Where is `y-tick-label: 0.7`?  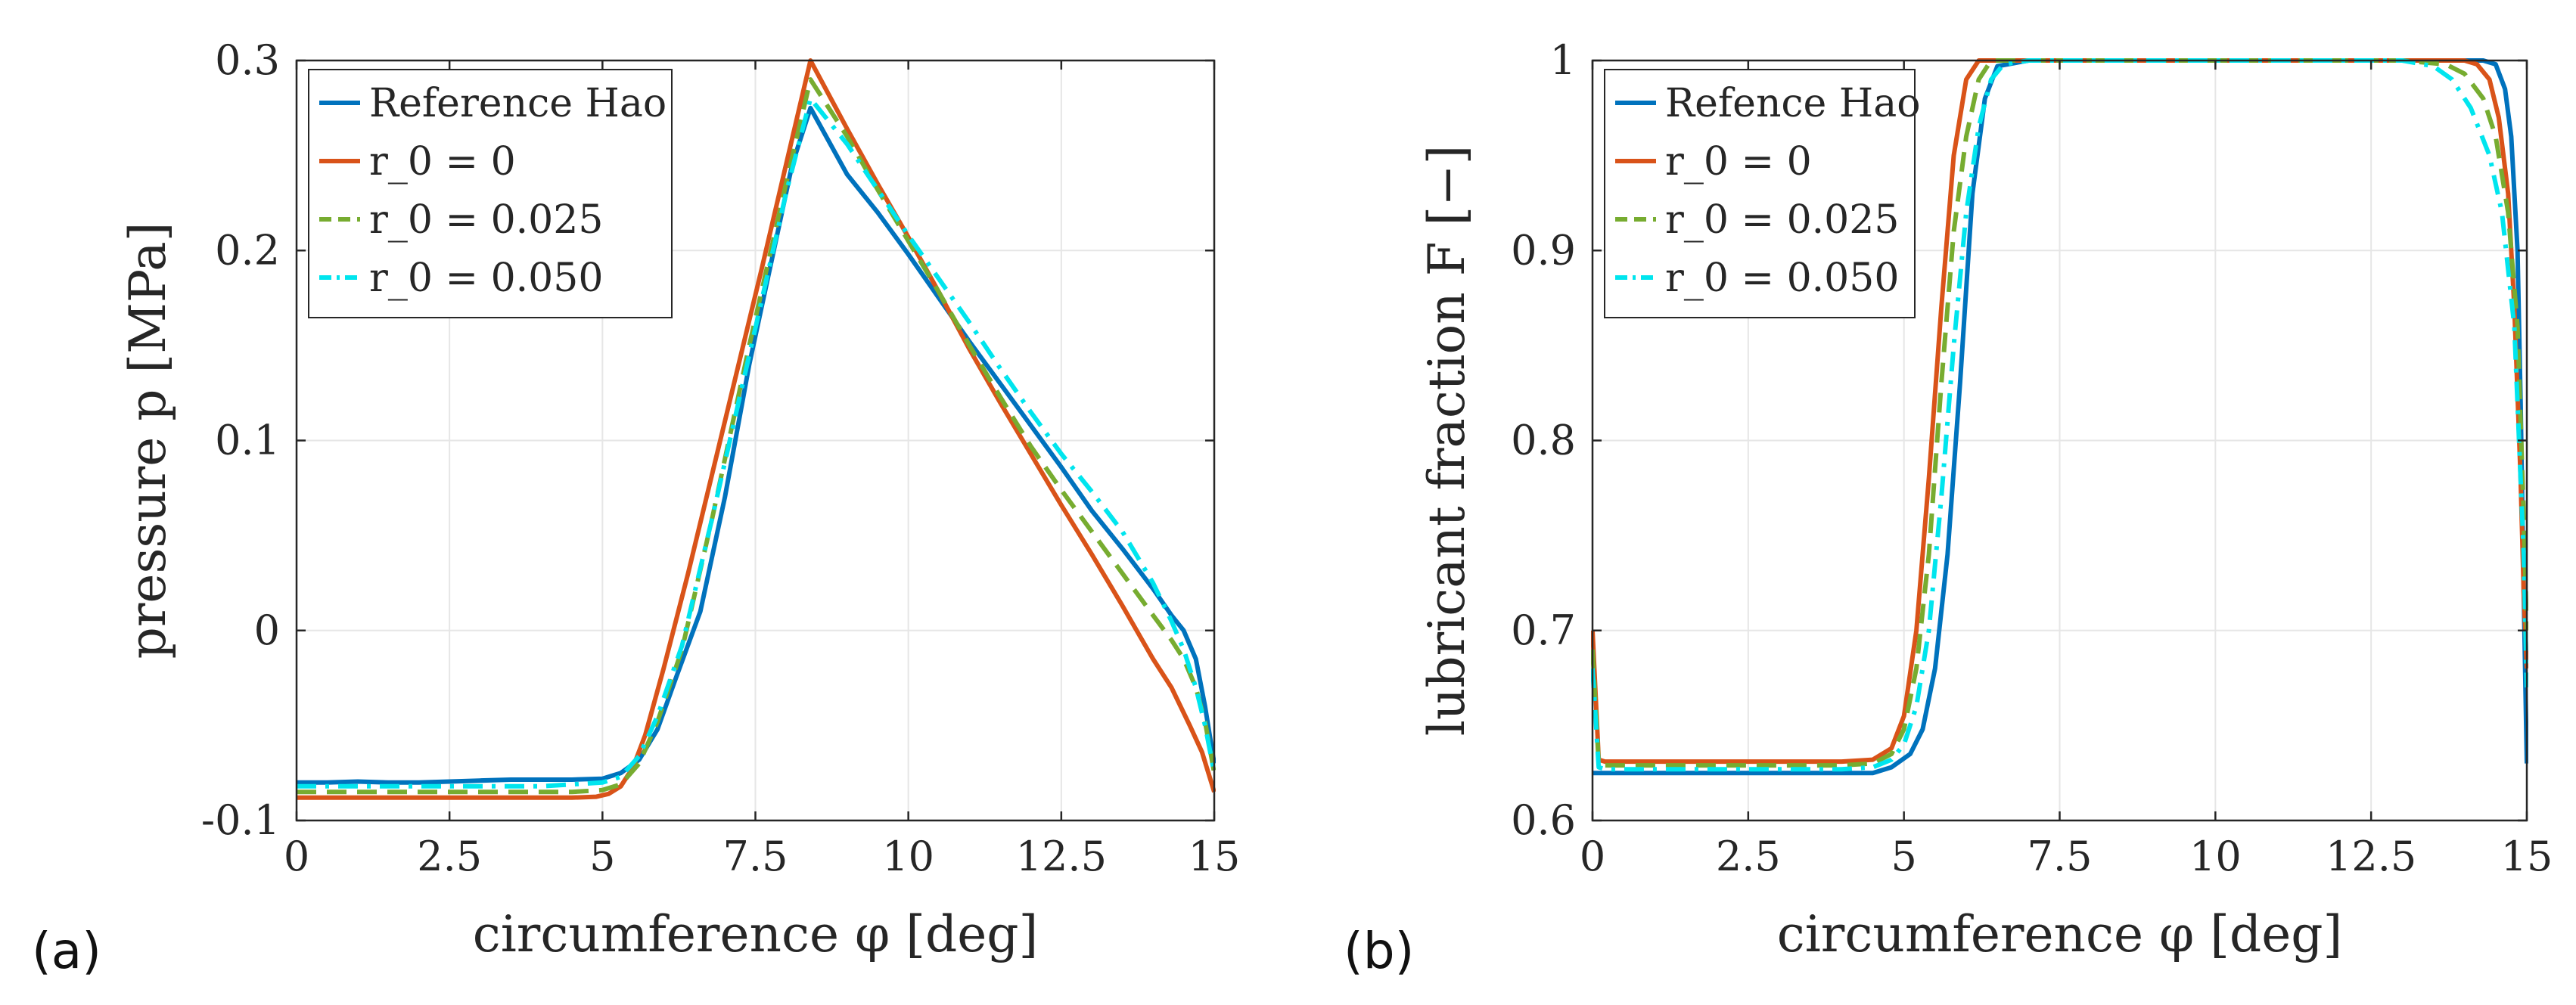
y-tick-label: 0.7 is located at coordinates (1543, 630).